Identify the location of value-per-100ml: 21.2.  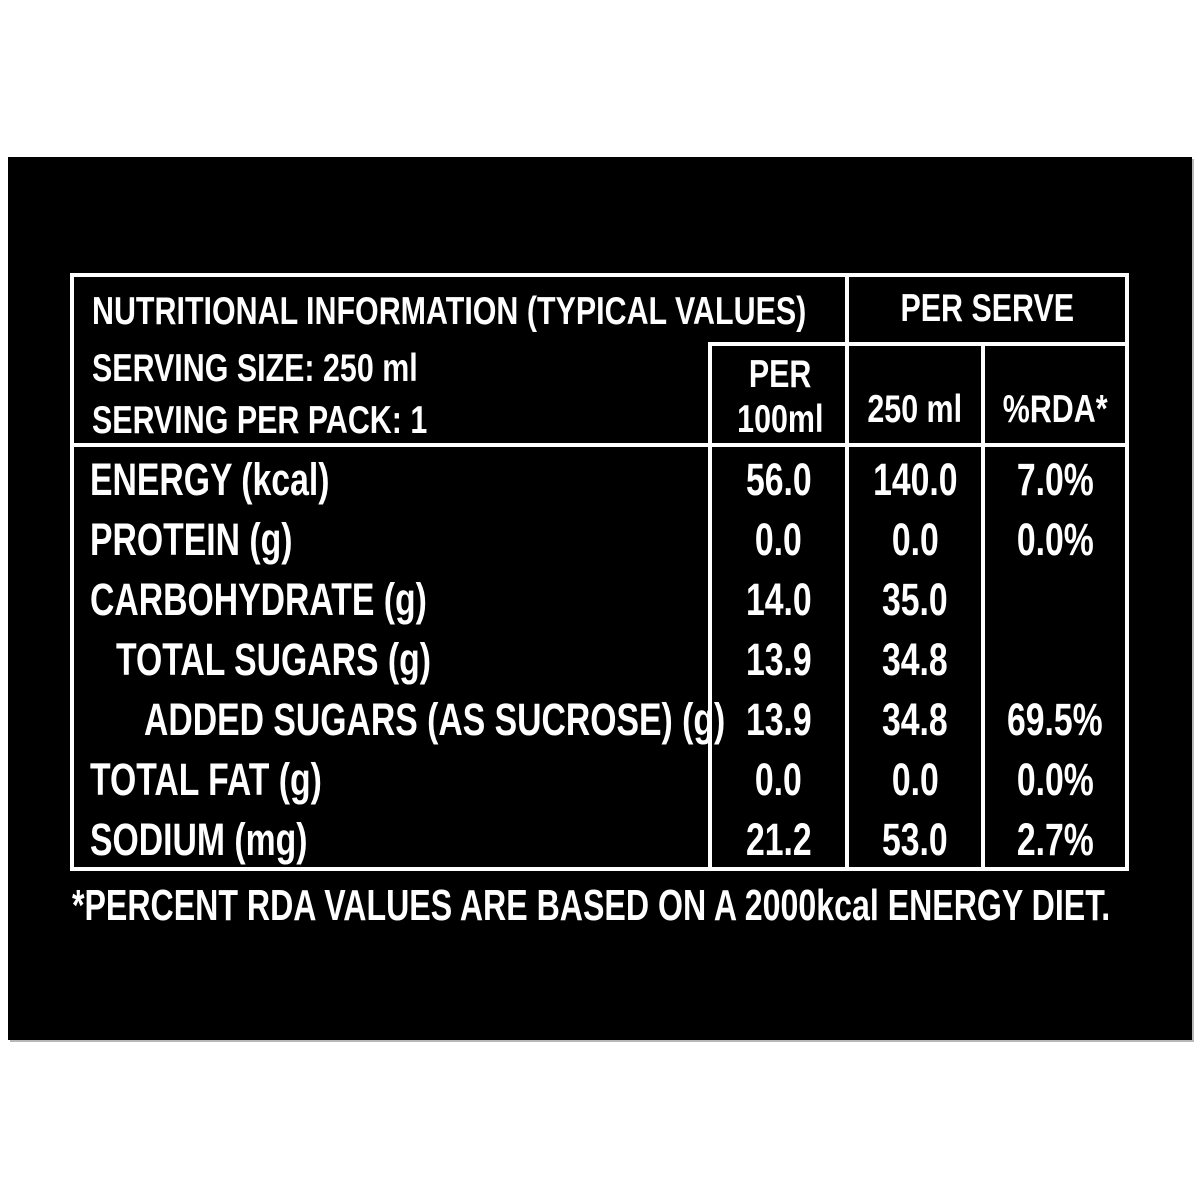
(778, 839).